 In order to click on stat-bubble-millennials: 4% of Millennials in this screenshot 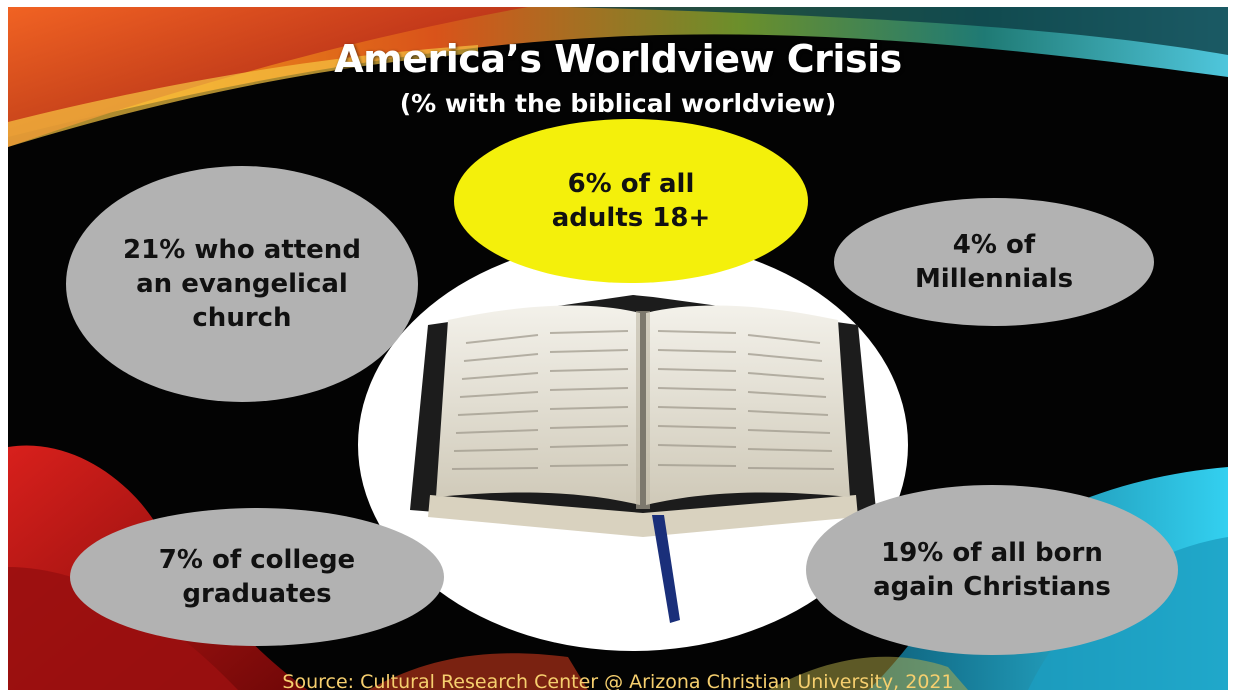, I will do `click(994, 262)`.